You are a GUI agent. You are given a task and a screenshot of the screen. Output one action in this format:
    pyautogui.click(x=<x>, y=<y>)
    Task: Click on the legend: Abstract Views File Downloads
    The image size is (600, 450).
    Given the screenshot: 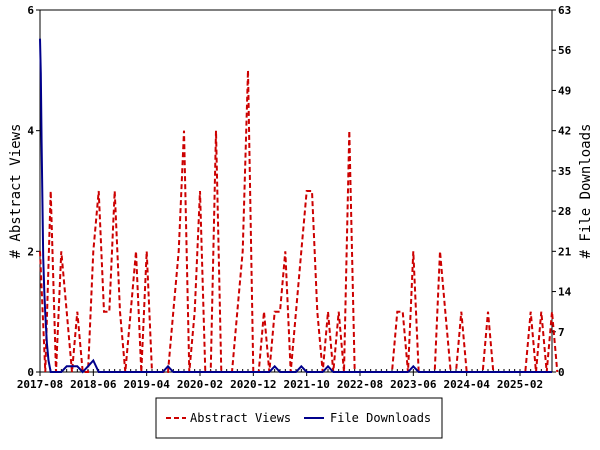 What is the action you would take?
    pyautogui.click(x=299, y=418)
    